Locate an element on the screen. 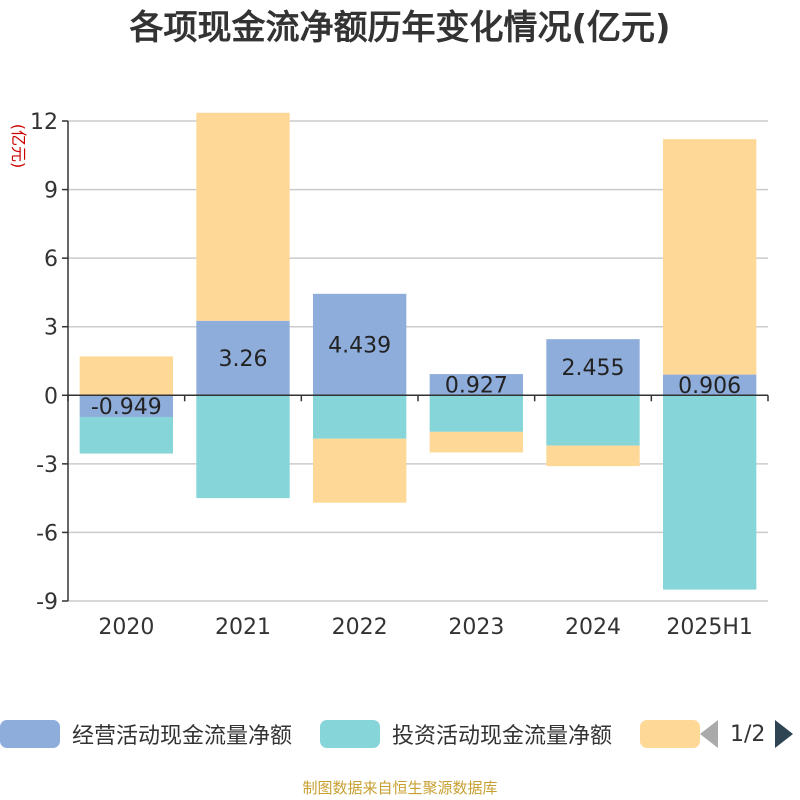 The height and width of the screenshot is (800, 800). bar-series1-2020 is located at coordinates (126, 435).